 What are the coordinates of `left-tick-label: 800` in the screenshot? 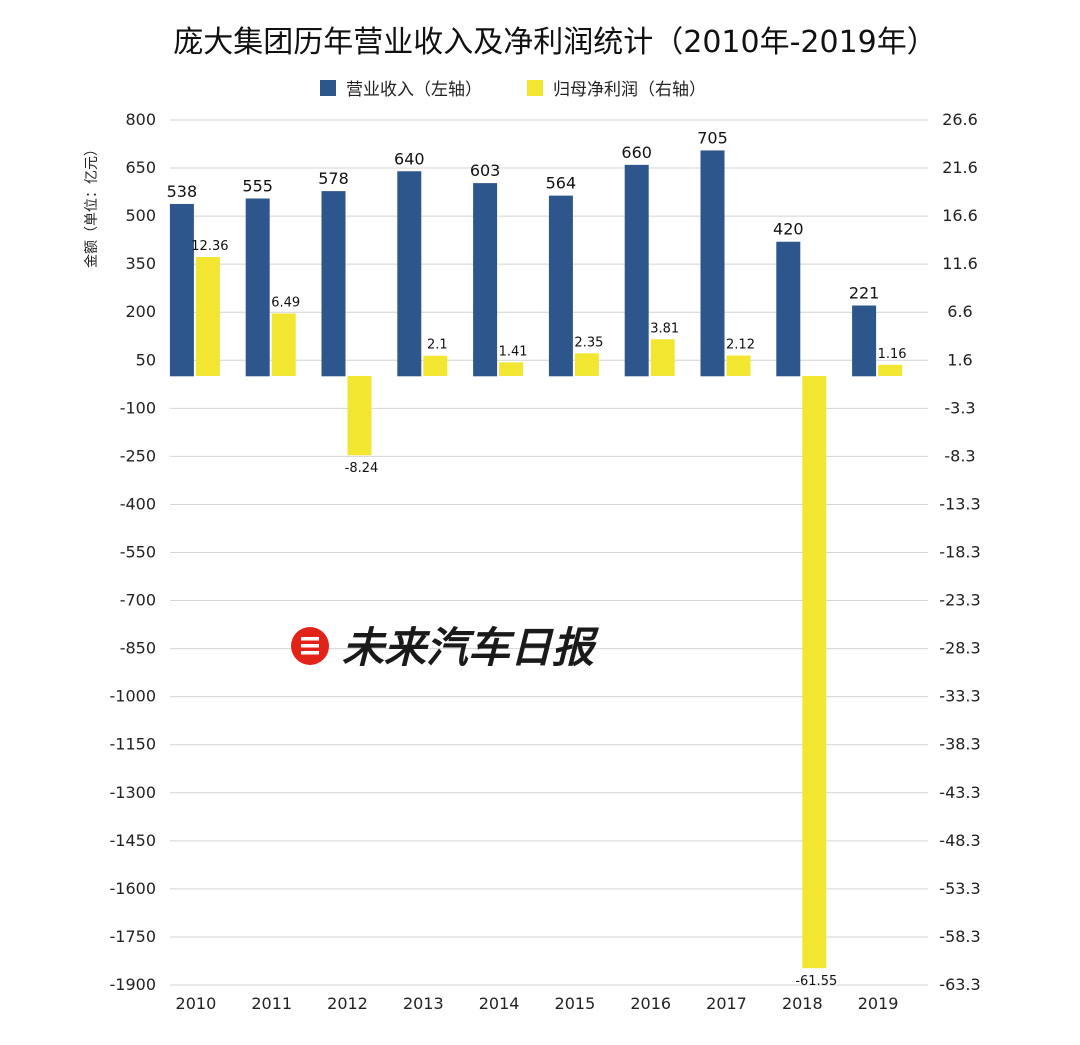 It's located at (140, 119).